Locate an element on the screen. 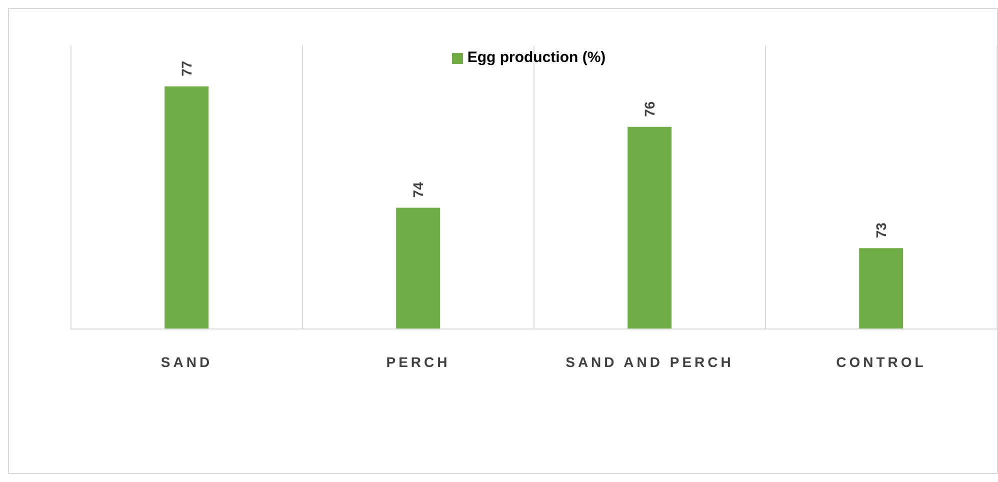 The image size is (998, 482). data-label: 74 is located at coordinates (418, 190).